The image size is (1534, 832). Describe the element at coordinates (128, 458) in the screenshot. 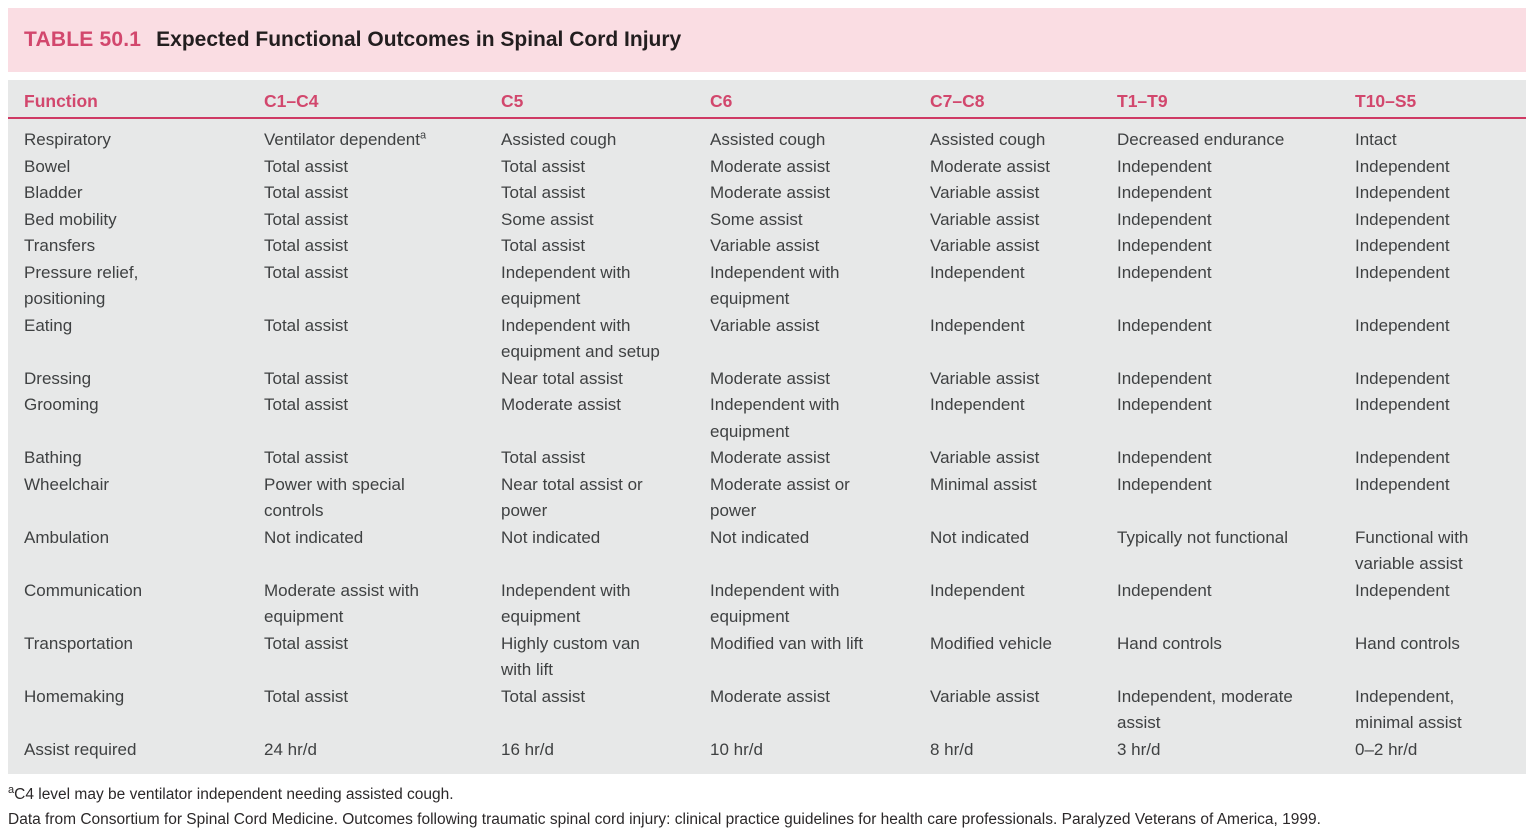

I see `row-label: Bathing` at that location.